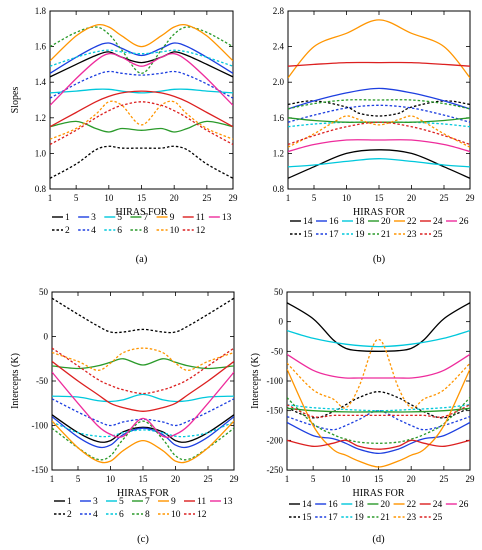  I want to click on legend-label-6: 6, so click(121, 515).